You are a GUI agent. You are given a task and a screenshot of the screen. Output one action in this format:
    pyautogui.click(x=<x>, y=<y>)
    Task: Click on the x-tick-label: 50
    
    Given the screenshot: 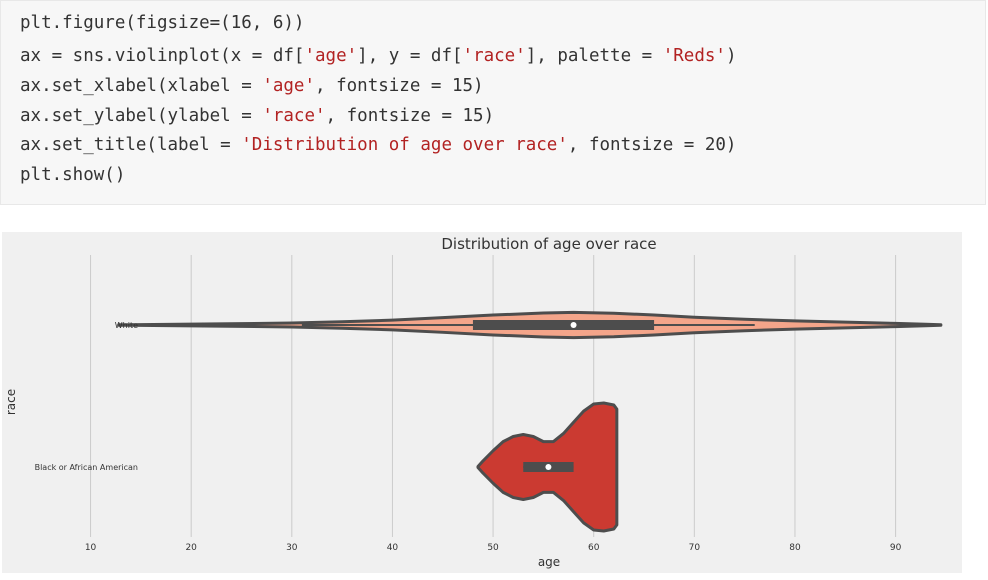 What is the action you would take?
    pyautogui.click(x=493, y=548)
    